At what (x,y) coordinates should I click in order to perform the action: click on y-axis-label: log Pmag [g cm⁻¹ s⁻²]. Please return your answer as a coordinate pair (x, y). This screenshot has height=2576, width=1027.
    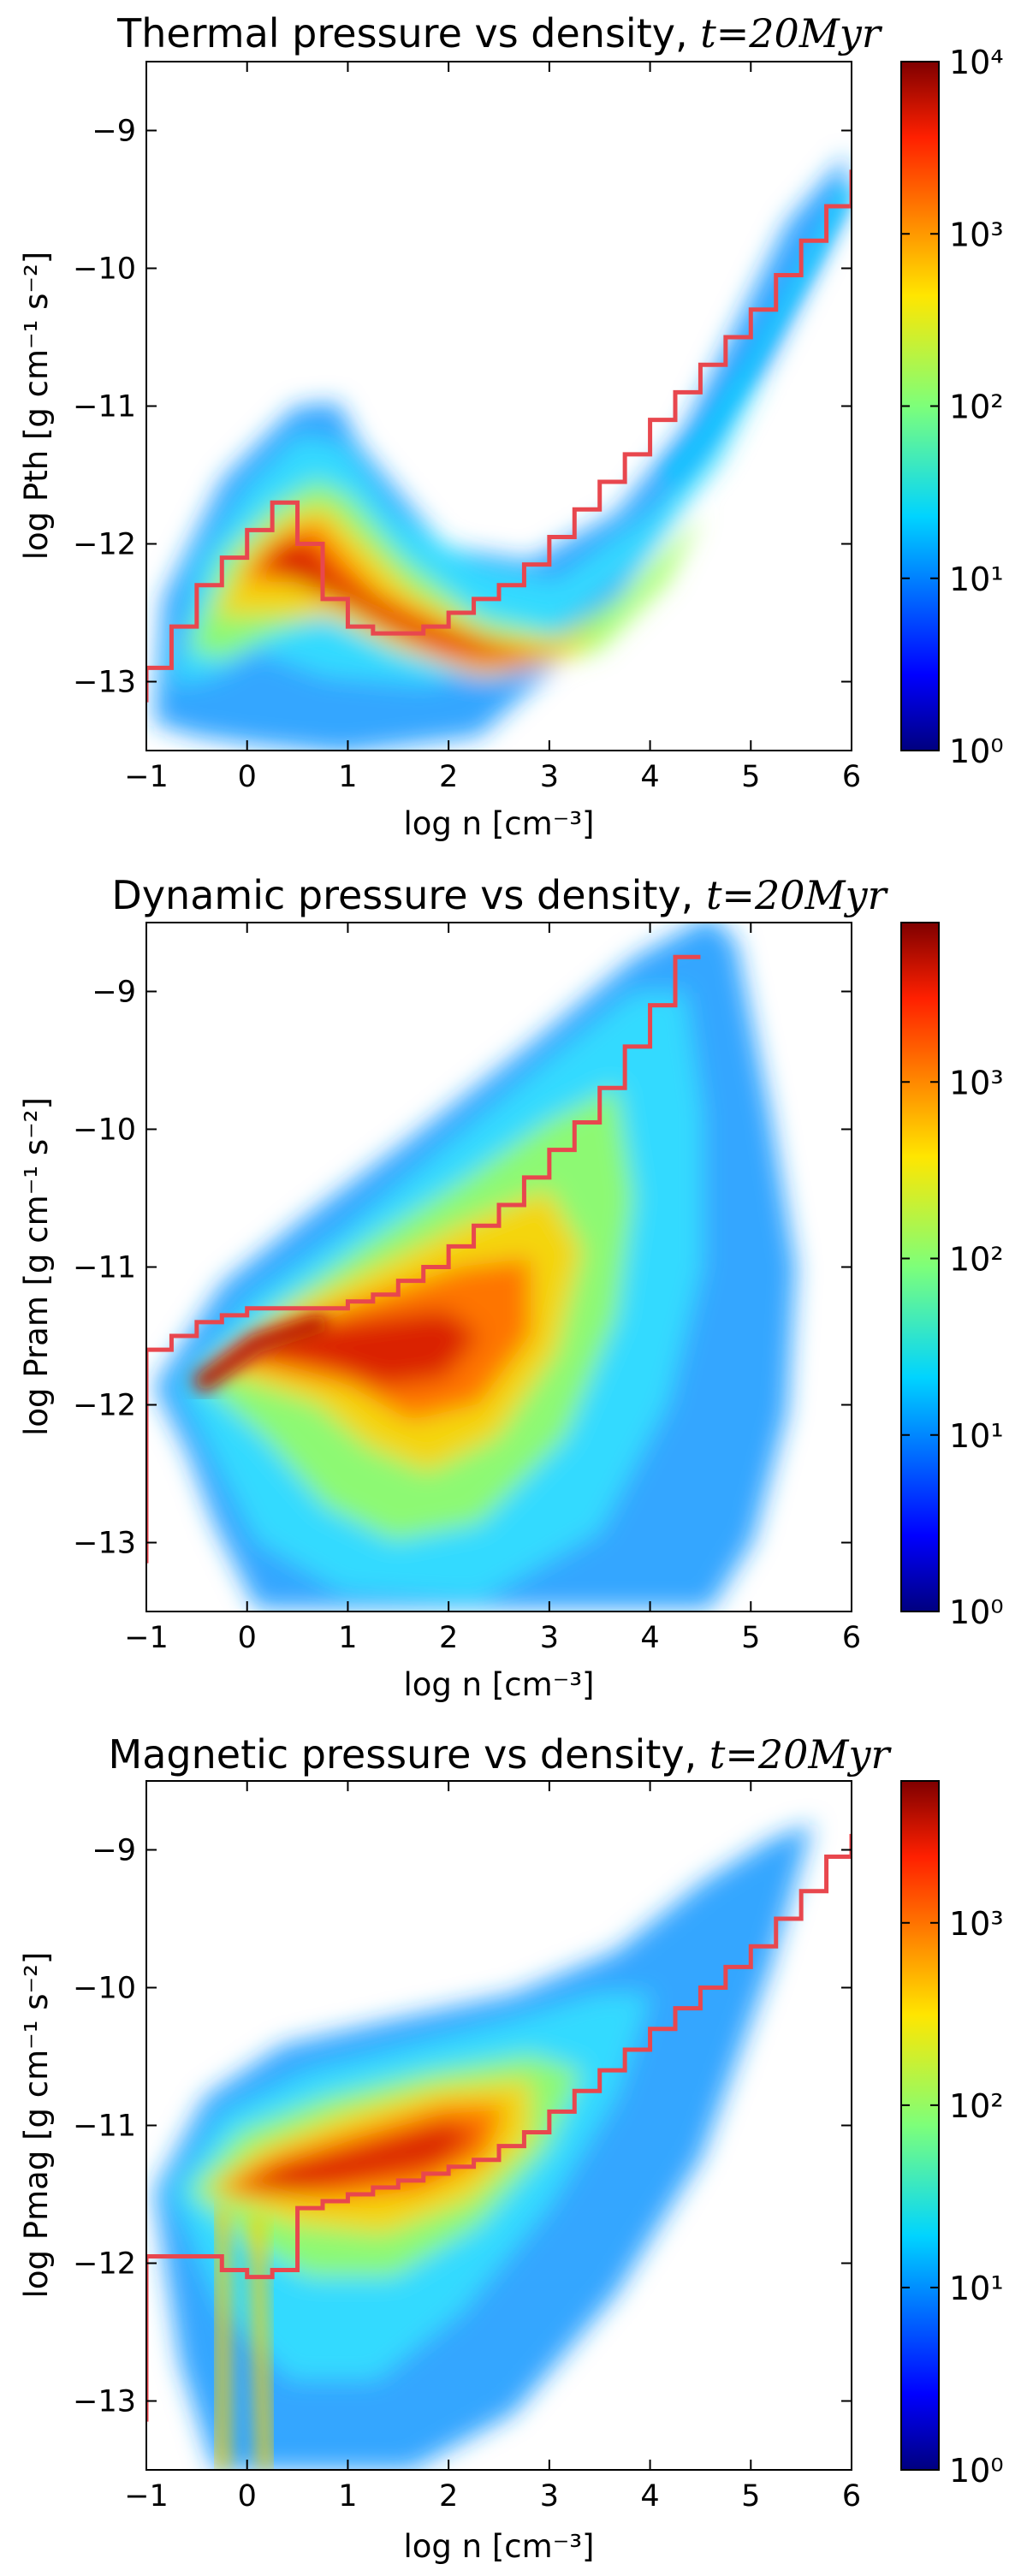
    Looking at the image, I should click on (36, 2125).